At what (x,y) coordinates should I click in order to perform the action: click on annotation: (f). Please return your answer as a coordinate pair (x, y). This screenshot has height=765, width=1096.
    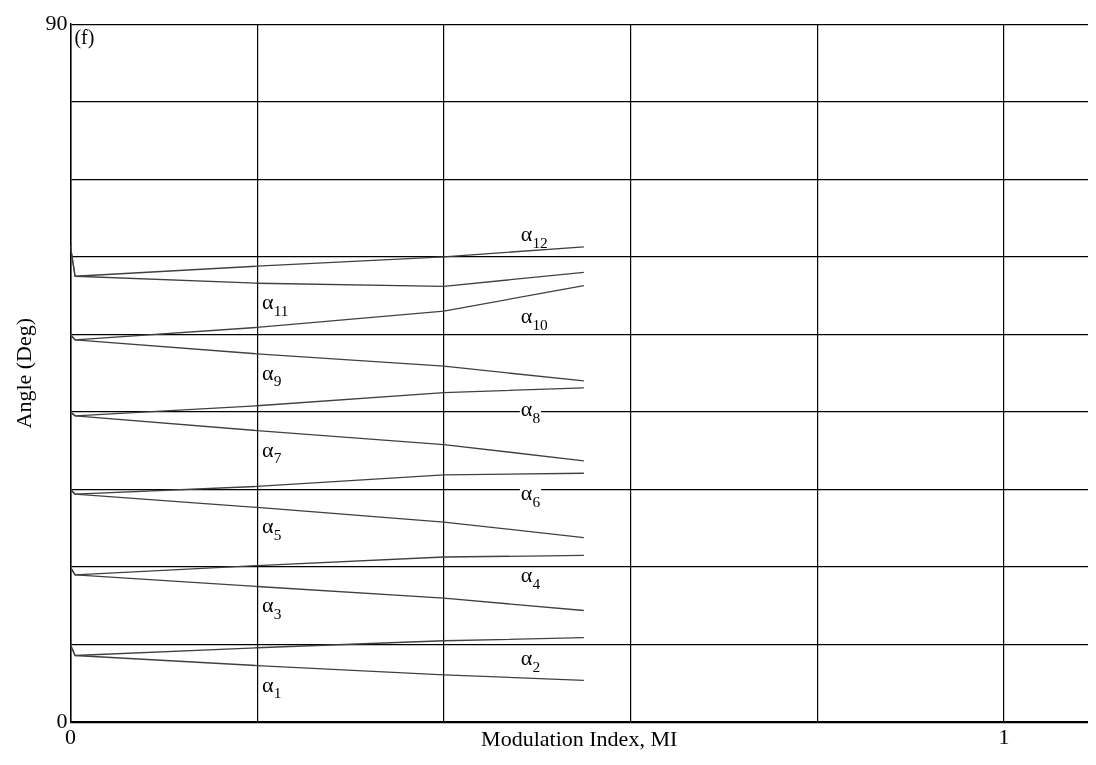
    Looking at the image, I should click on (84, 38).